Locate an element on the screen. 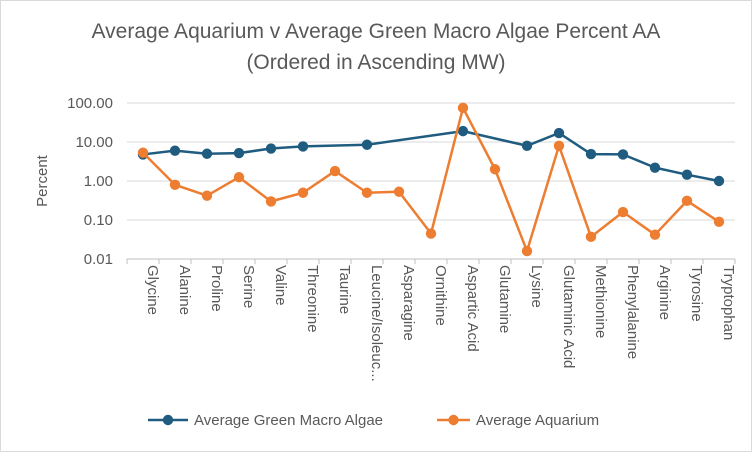  chart-subtitle: (Ordered in Ascending MW) is located at coordinates (376, 62).